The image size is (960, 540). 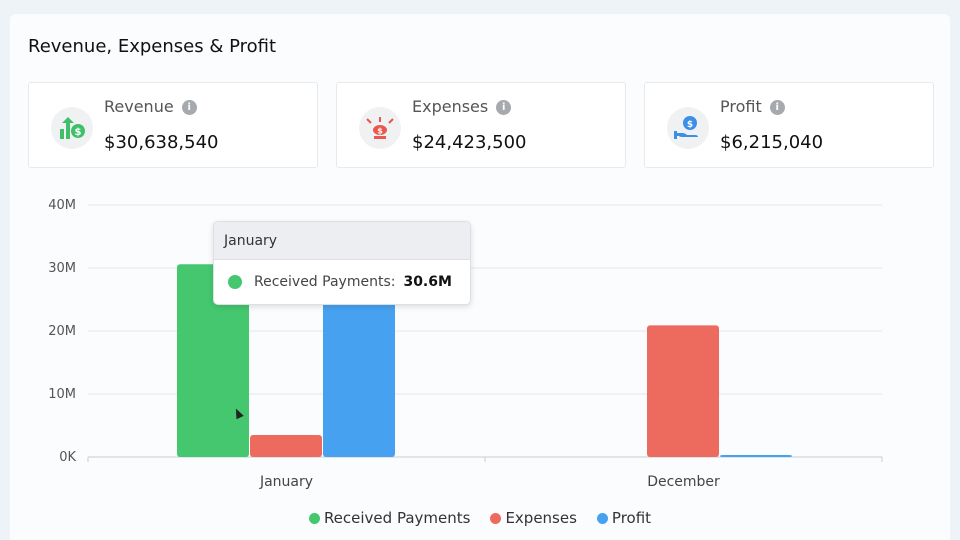 I want to click on profit-label: Profit i, so click(x=752, y=106).